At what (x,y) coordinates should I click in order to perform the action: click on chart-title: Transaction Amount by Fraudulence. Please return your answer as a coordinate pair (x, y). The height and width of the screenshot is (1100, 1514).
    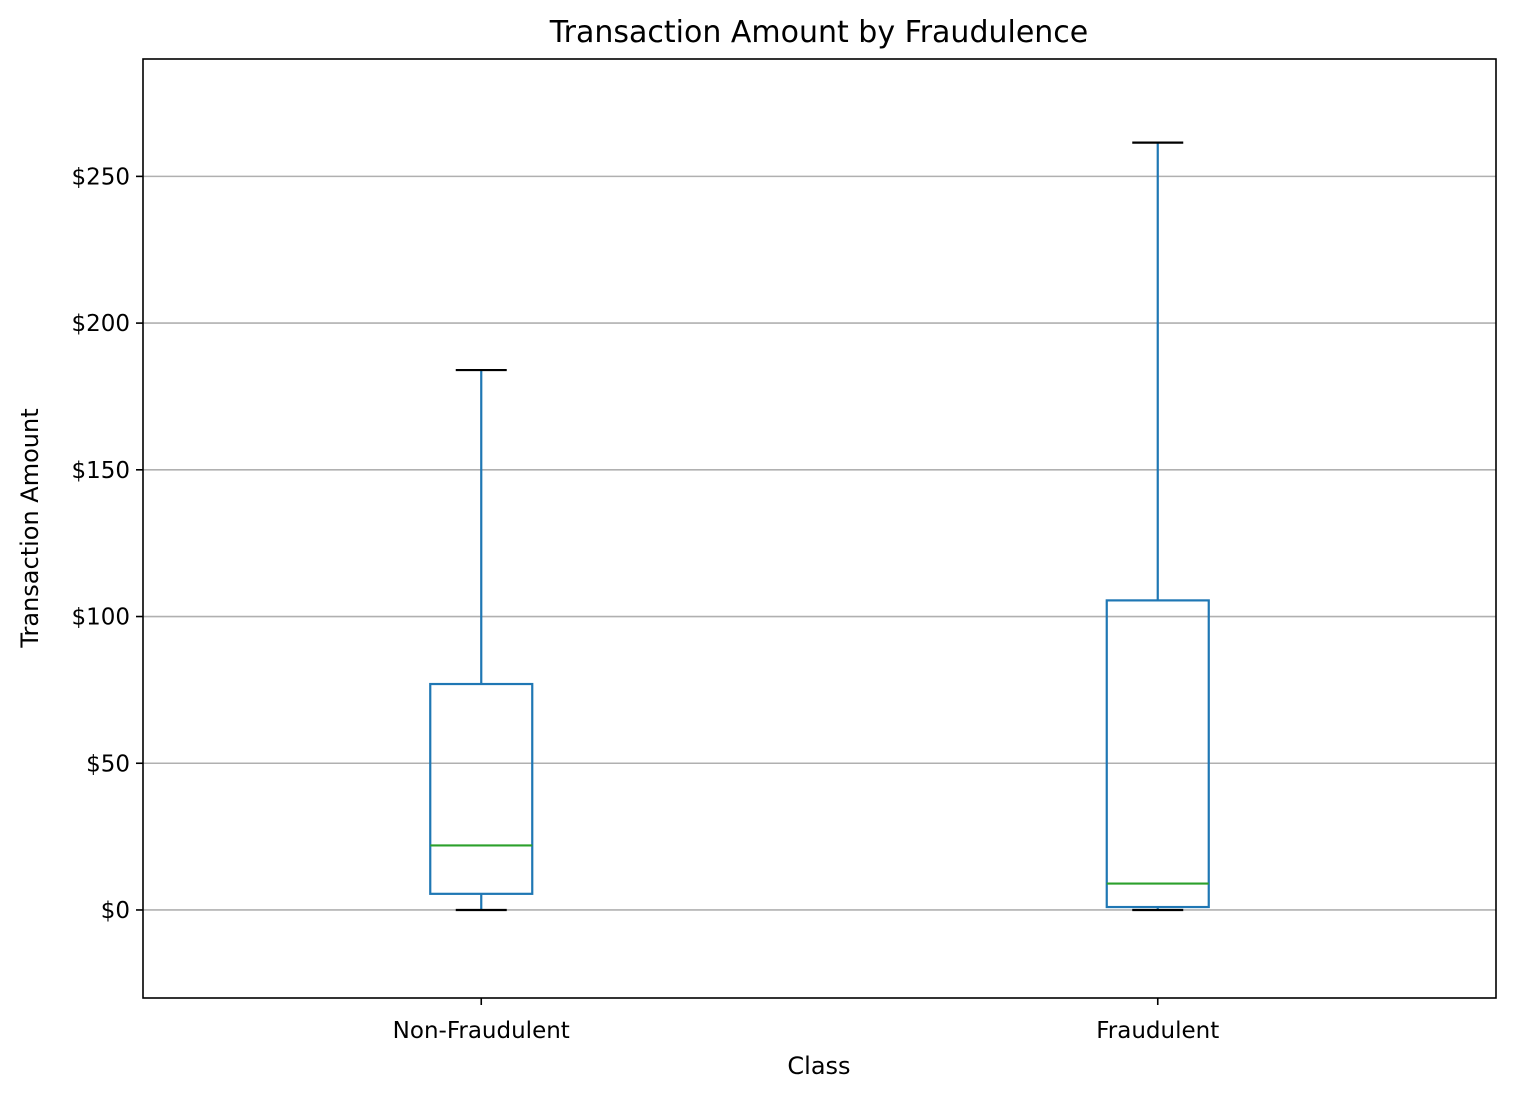
    Looking at the image, I should click on (819, 32).